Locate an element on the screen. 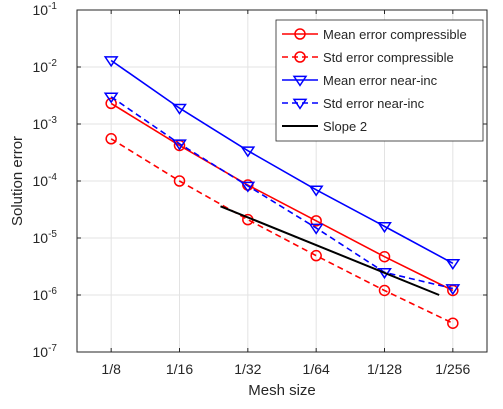  legend-item: Std error near-inc is located at coordinates (353, 103).